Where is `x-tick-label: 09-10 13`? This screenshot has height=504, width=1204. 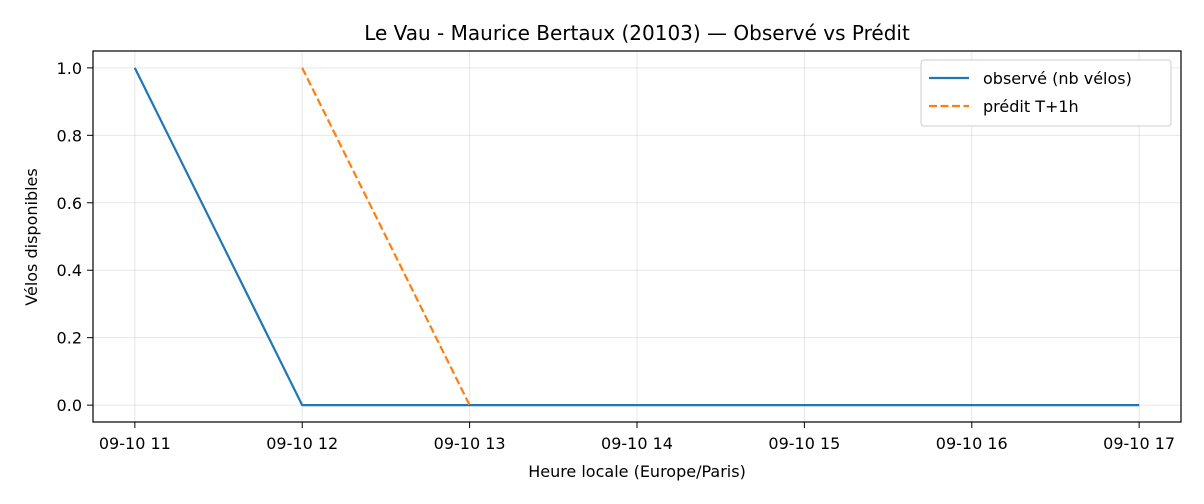 x-tick-label: 09-10 13 is located at coordinates (470, 443).